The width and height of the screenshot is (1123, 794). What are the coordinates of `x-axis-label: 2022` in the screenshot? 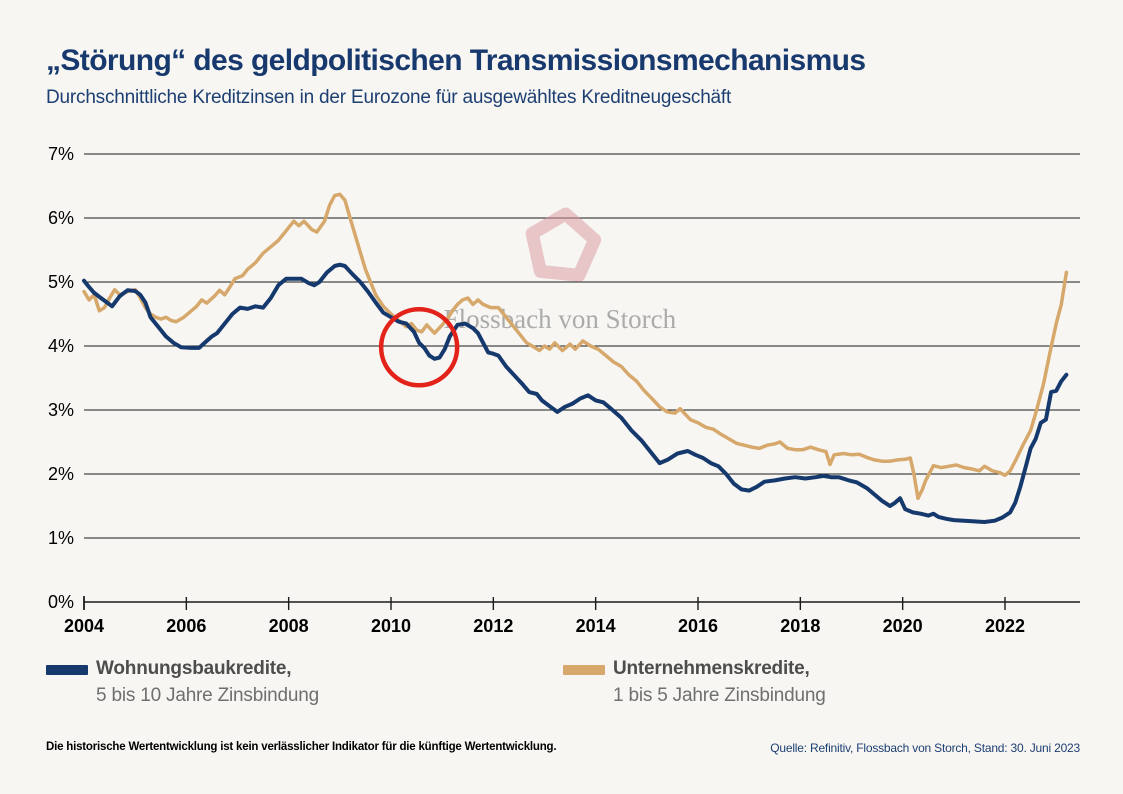 It's located at (1005, 626).